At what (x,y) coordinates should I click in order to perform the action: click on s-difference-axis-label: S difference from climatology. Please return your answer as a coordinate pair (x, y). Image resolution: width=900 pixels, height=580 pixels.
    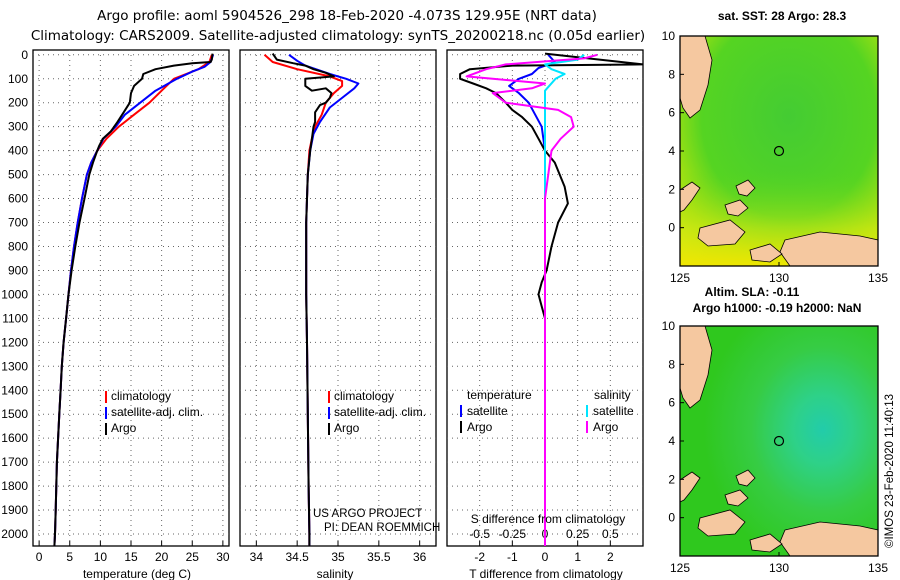
    Looking at the image, I should click on (548, 519).